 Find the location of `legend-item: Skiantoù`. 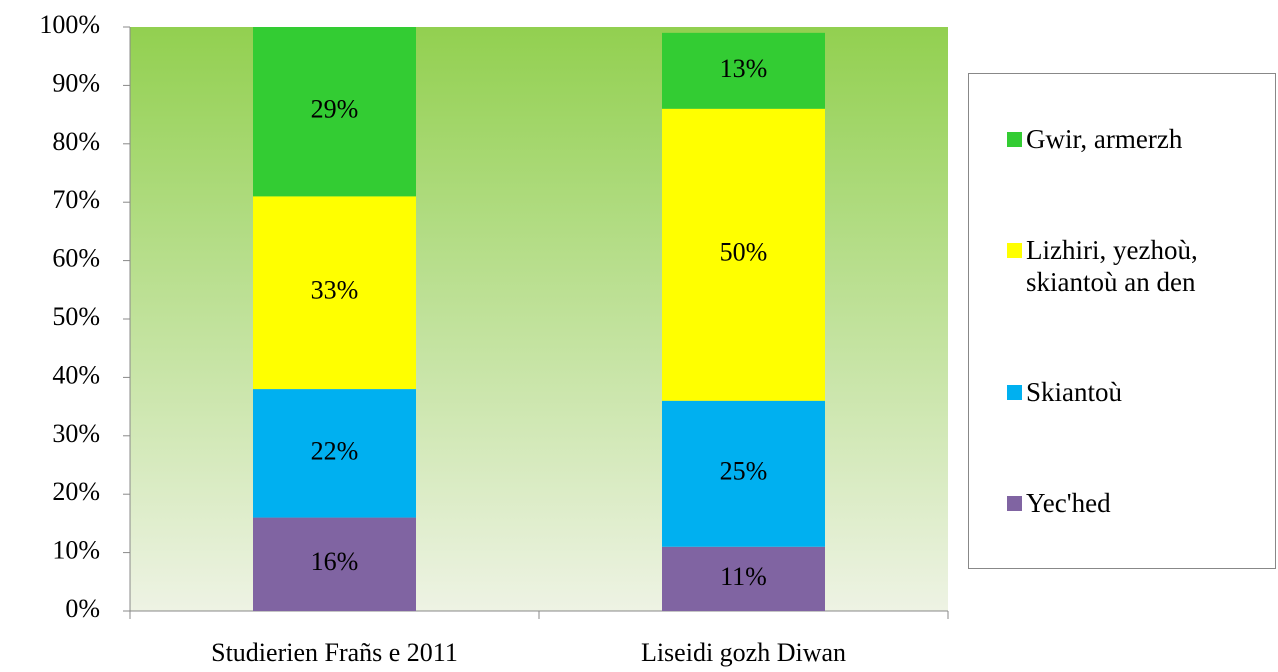

legend-item: Skiantoù is located at coordinates (1122, 392).